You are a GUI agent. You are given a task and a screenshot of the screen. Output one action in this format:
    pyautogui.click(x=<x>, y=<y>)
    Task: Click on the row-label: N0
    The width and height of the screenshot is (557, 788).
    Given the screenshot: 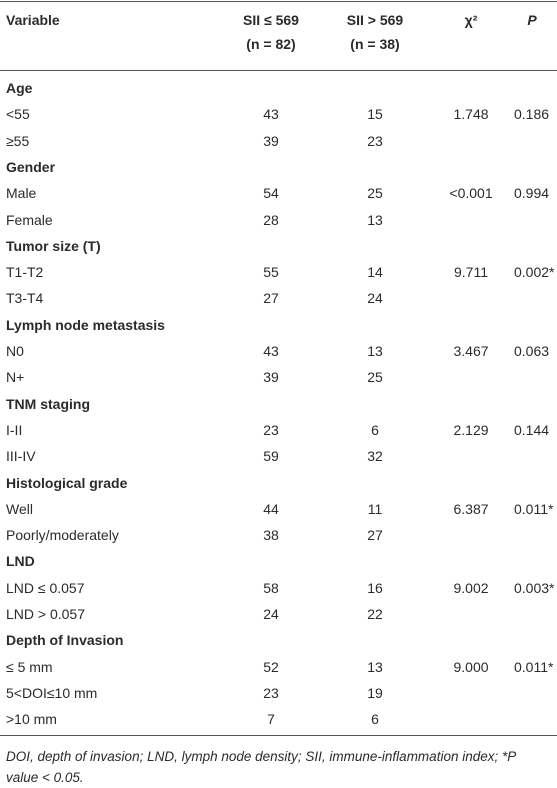 What is the action you would take?
    pyautogui.click(x=15, y=351)
    